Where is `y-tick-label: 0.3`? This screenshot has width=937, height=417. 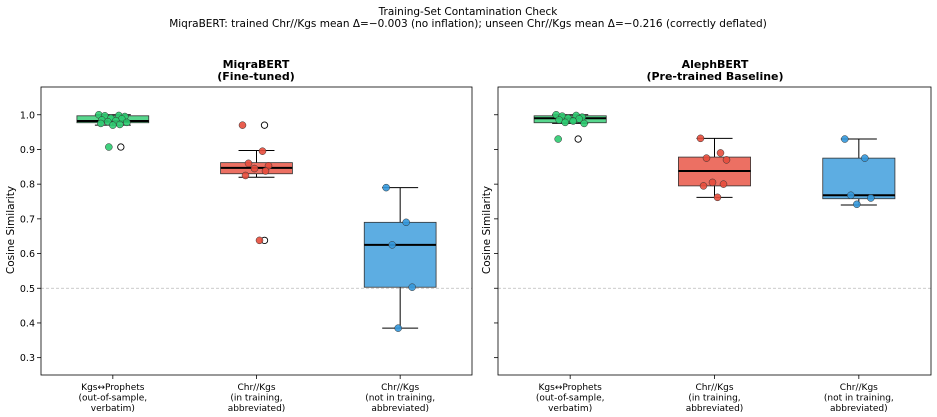
y-tick-label: 0.3 is located at coordinates (27, 358).